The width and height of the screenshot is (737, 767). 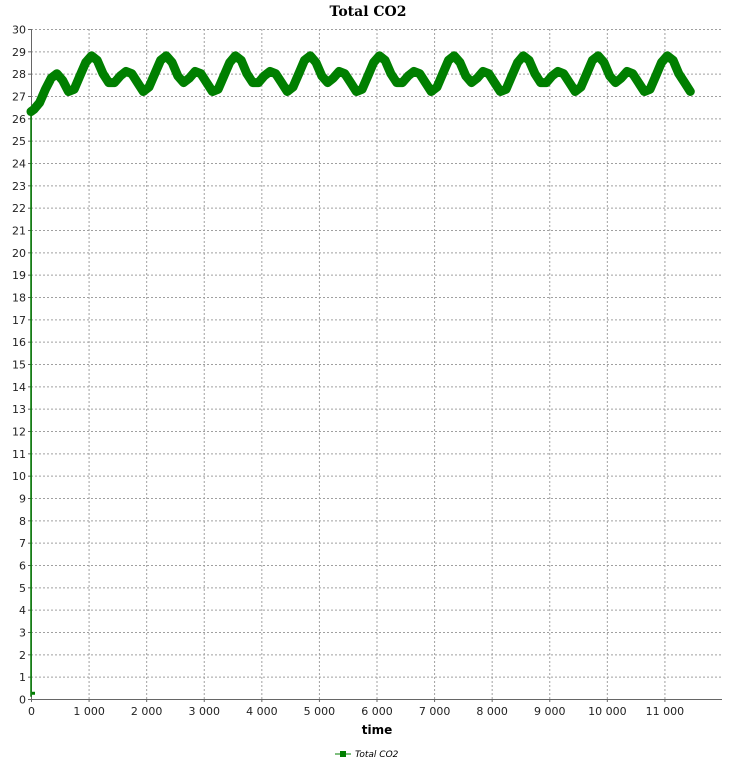 I want to click on y-tick-label: 6, so click(x=22, y=566).